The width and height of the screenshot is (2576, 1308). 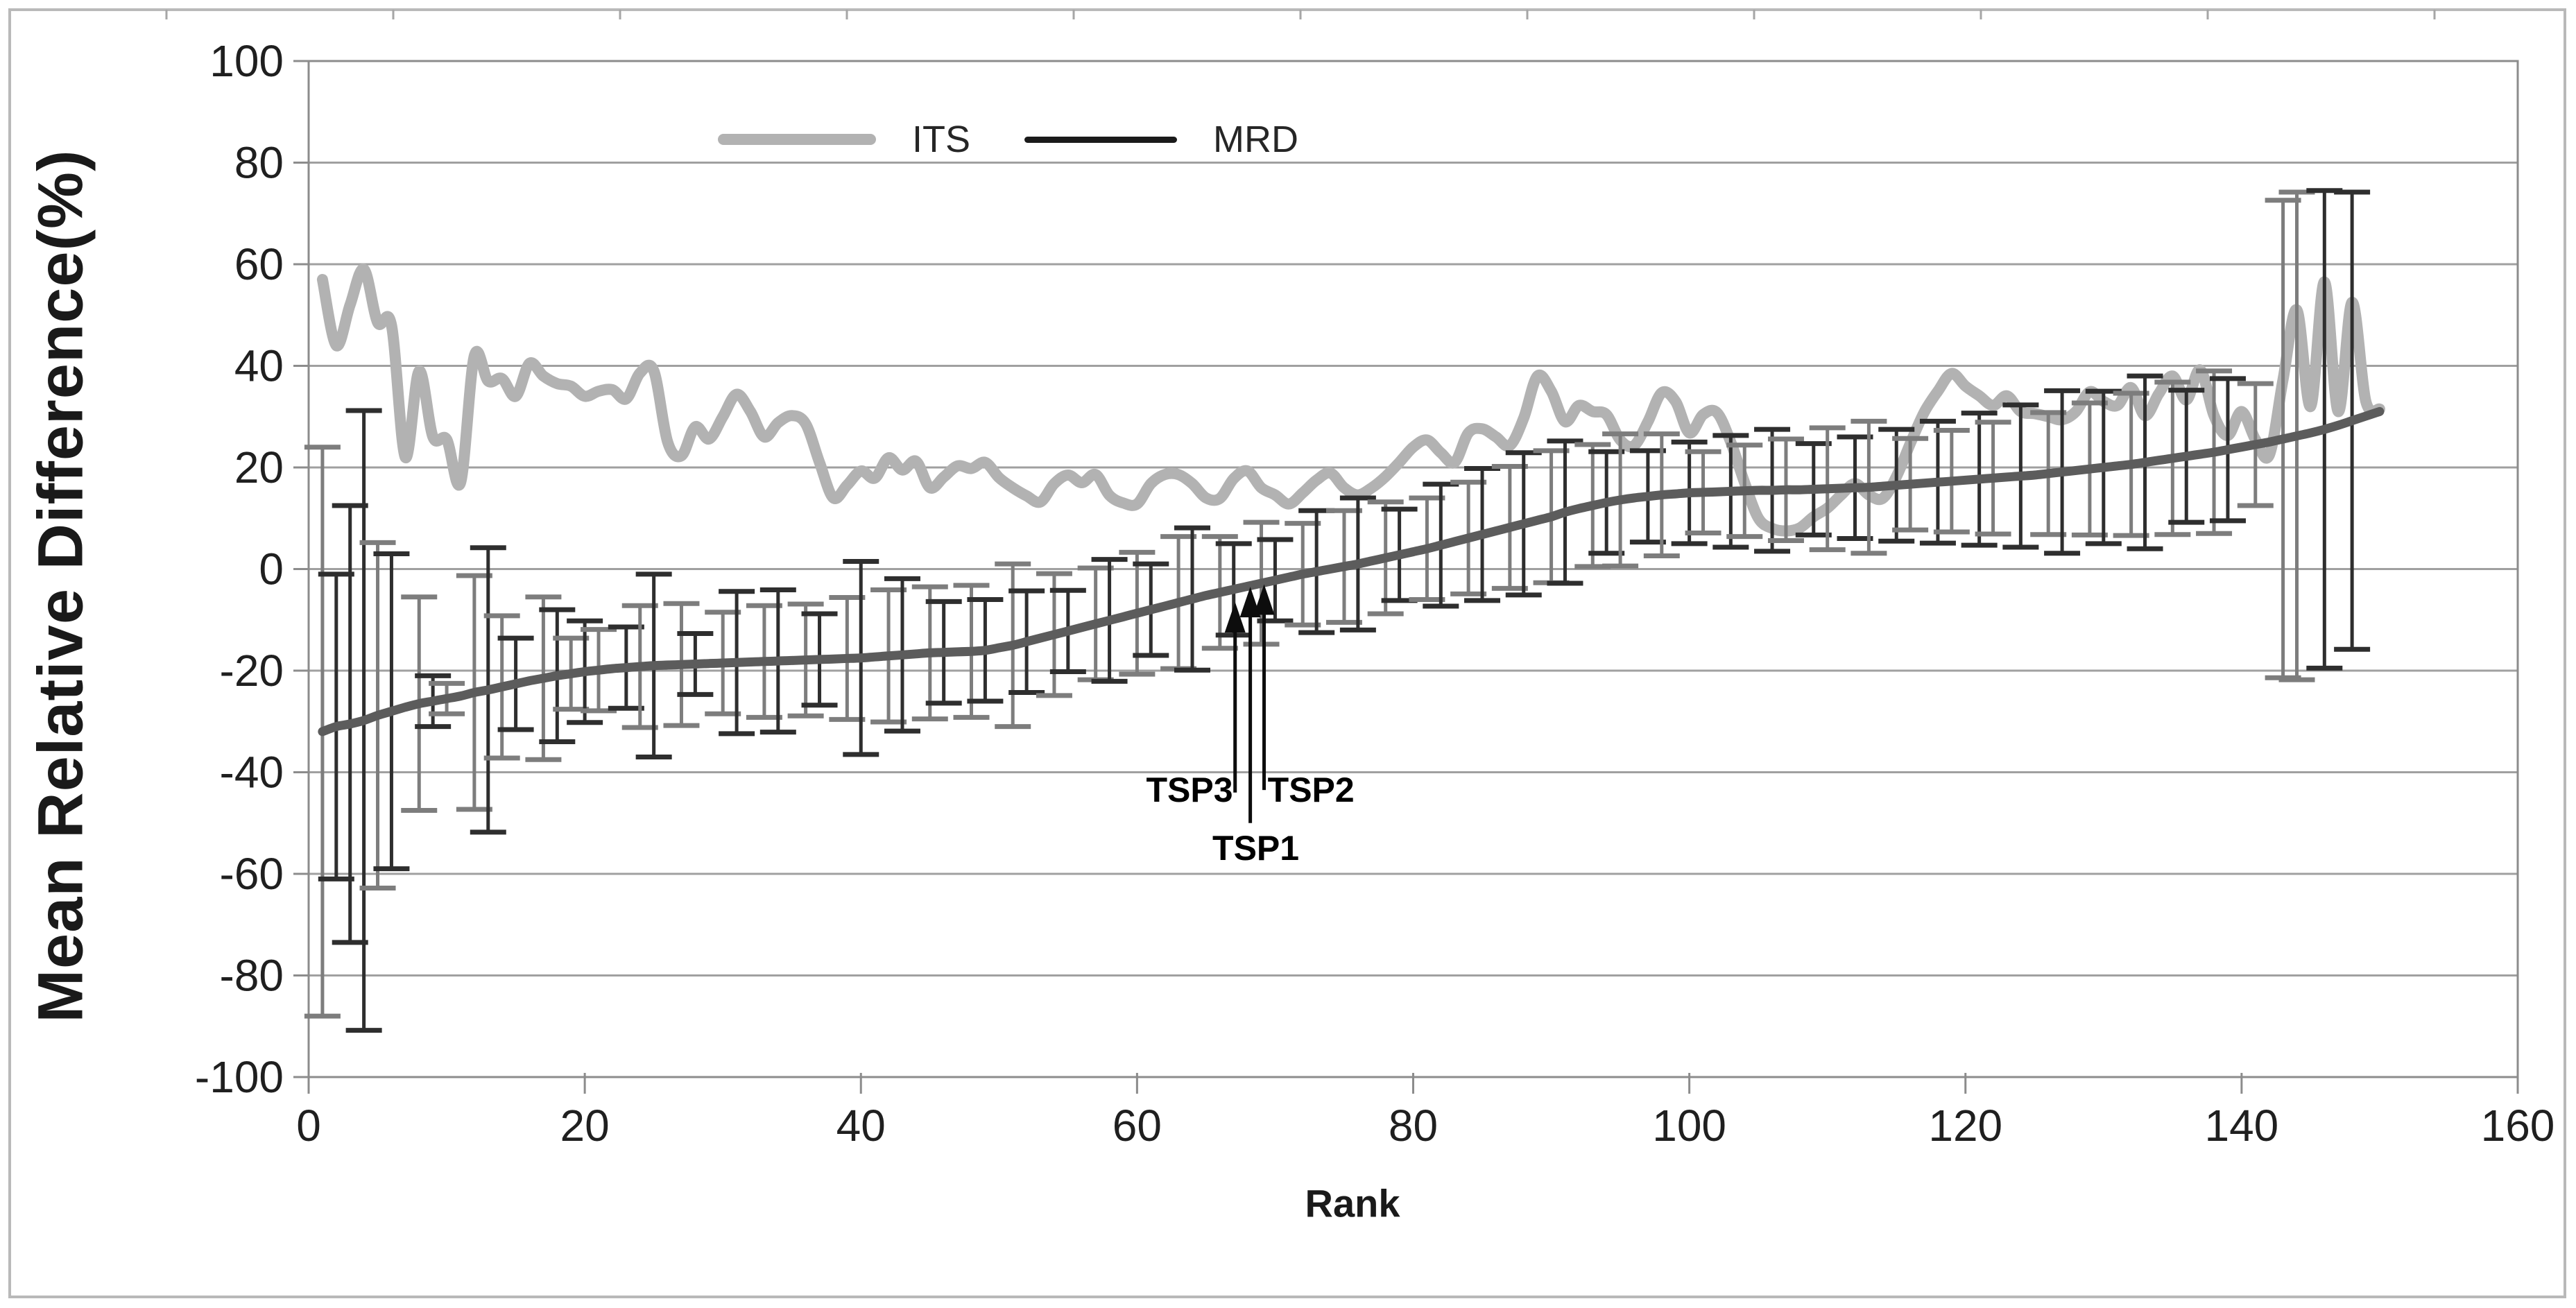 What do you see at coordinates (1413, 1126) in the screenshot?
I see `x-tick-label-80: 80` at bounding box center [1413, 1126].